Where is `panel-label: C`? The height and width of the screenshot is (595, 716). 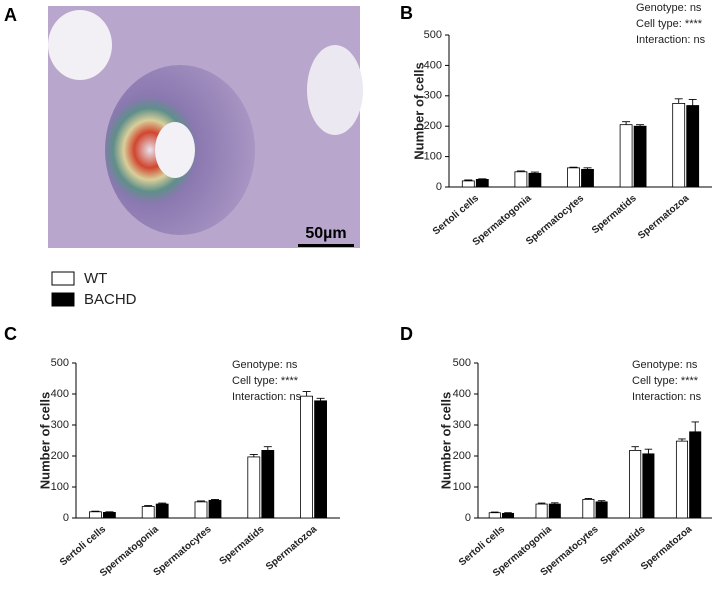 panel-label: C is located at coordinates (10, 334).